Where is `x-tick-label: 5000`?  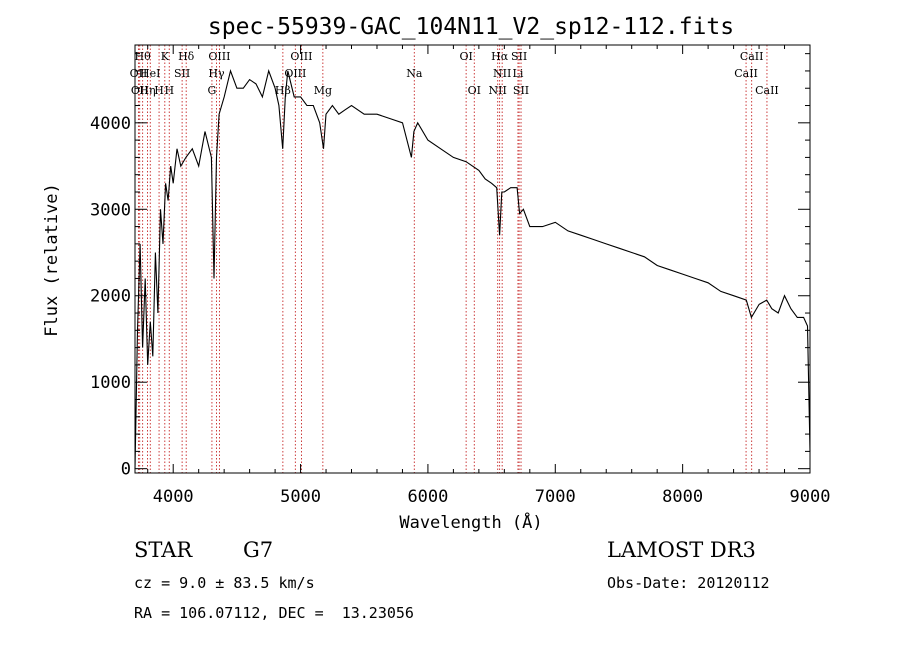
x-tick-label: 5000 is located at coordinates (300, 497).